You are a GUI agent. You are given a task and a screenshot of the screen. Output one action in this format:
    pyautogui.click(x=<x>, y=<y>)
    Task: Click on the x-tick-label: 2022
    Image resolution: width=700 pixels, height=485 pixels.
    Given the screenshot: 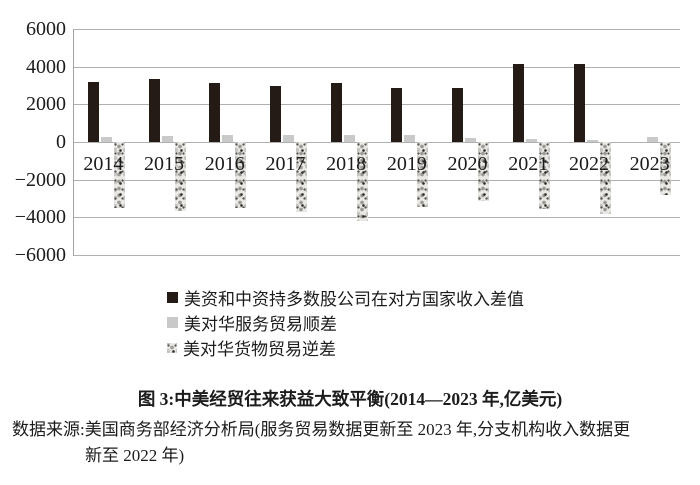 What is the action you would take?
    pyautogui.click(x=588, y=164)
    